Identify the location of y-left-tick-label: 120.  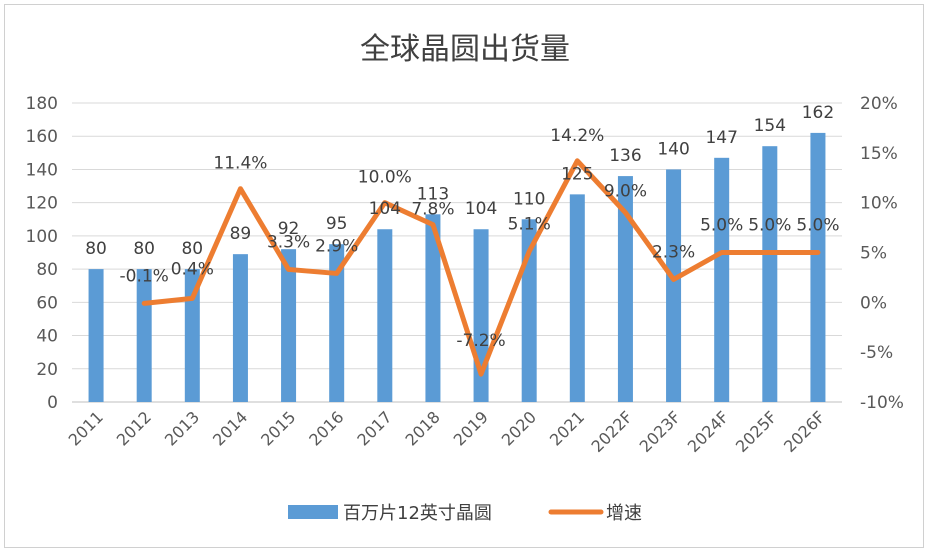
(42, 204).